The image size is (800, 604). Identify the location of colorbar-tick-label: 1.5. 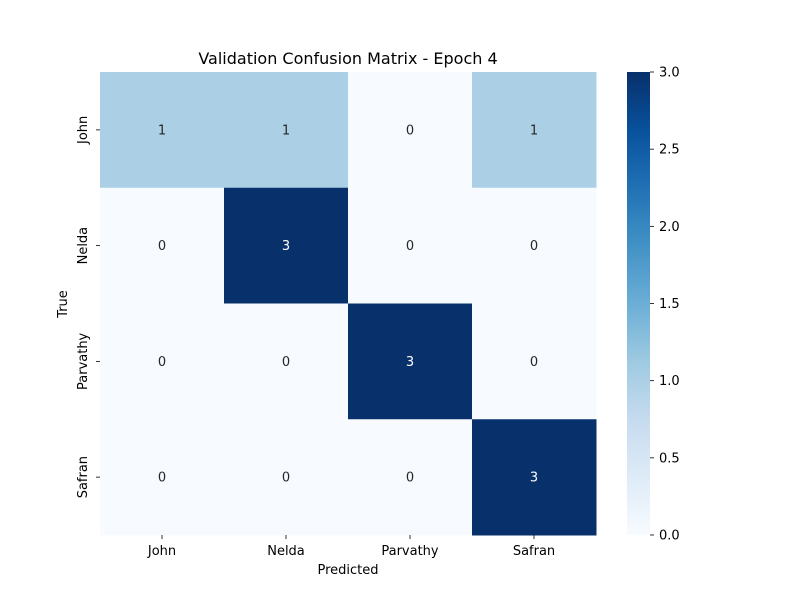
(669, 304).